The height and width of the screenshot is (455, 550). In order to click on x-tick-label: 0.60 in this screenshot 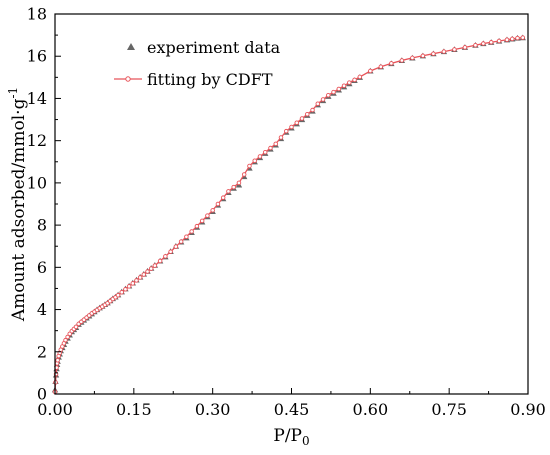, I will do `click(371, 409)`.